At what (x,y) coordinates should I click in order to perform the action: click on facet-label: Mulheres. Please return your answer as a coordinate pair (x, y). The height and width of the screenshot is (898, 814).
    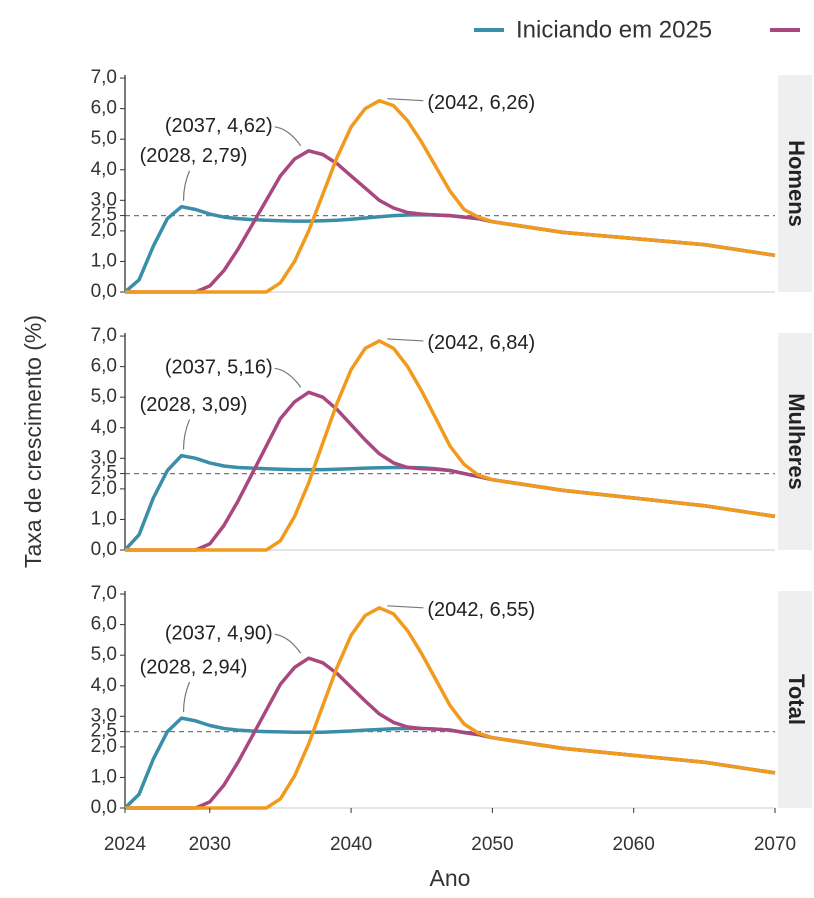
    Looking at the image, I should click on (796, 441).